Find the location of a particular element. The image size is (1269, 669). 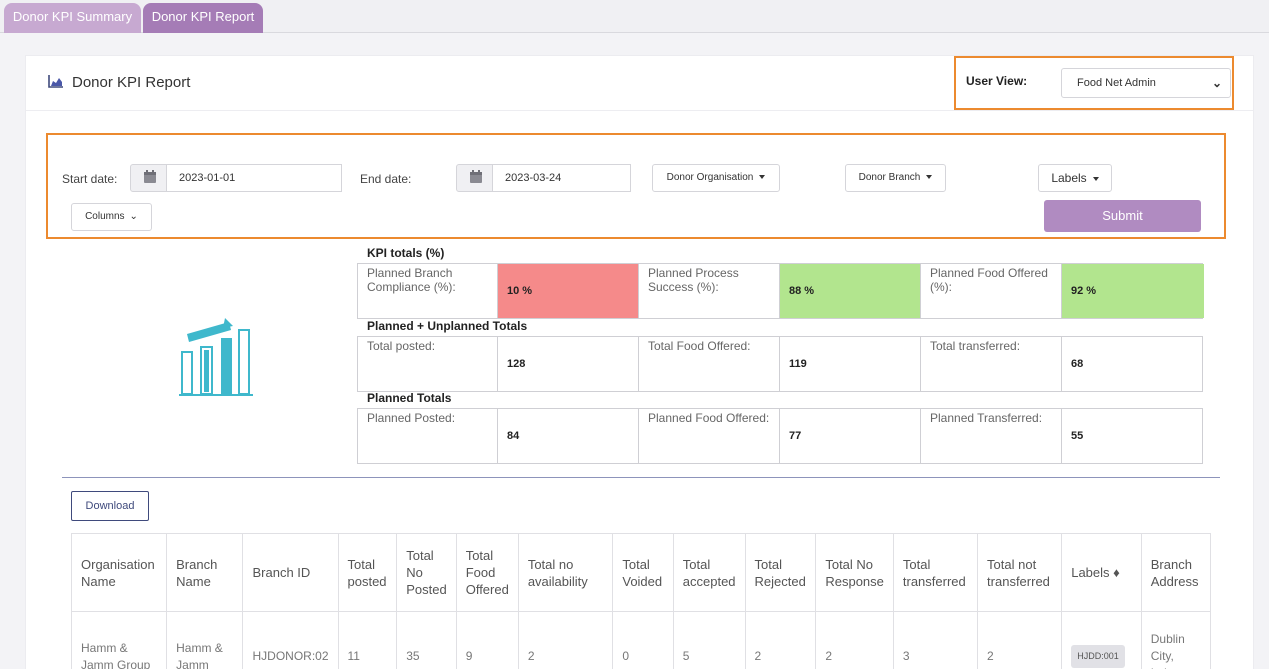

column-header: Branch Address is located at coordinates (1176, 572).